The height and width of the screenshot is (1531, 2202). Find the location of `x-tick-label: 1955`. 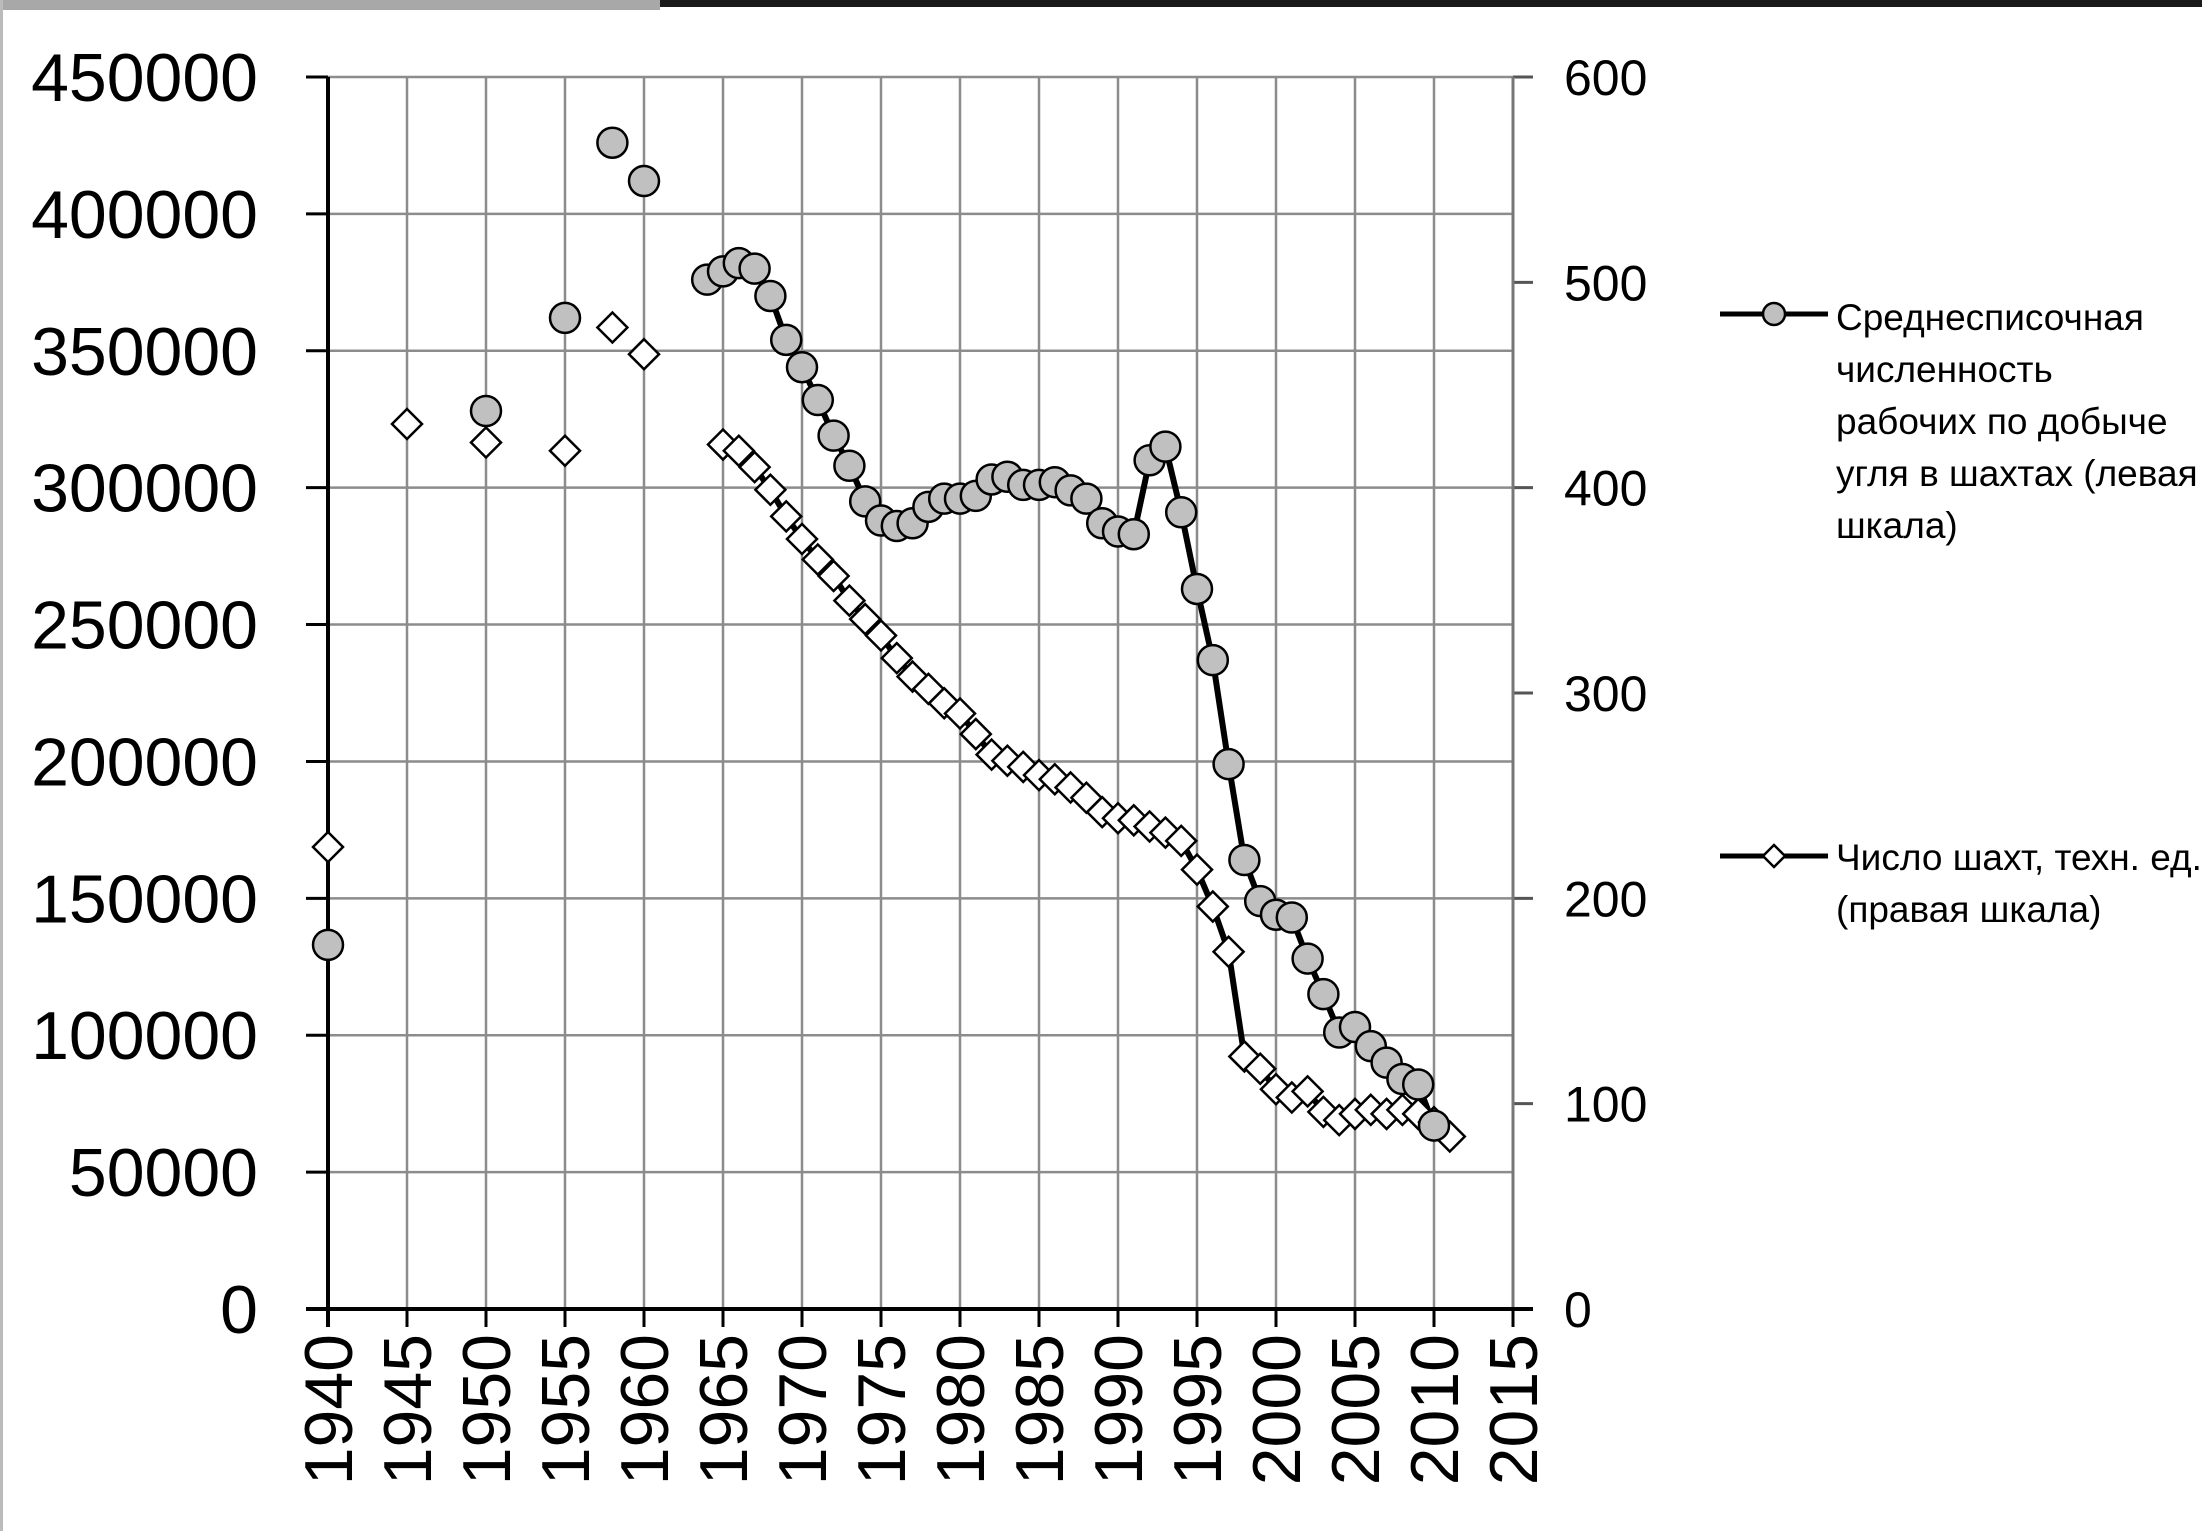

x-tick-label: 1955 is located at coordinates (566, 1409).